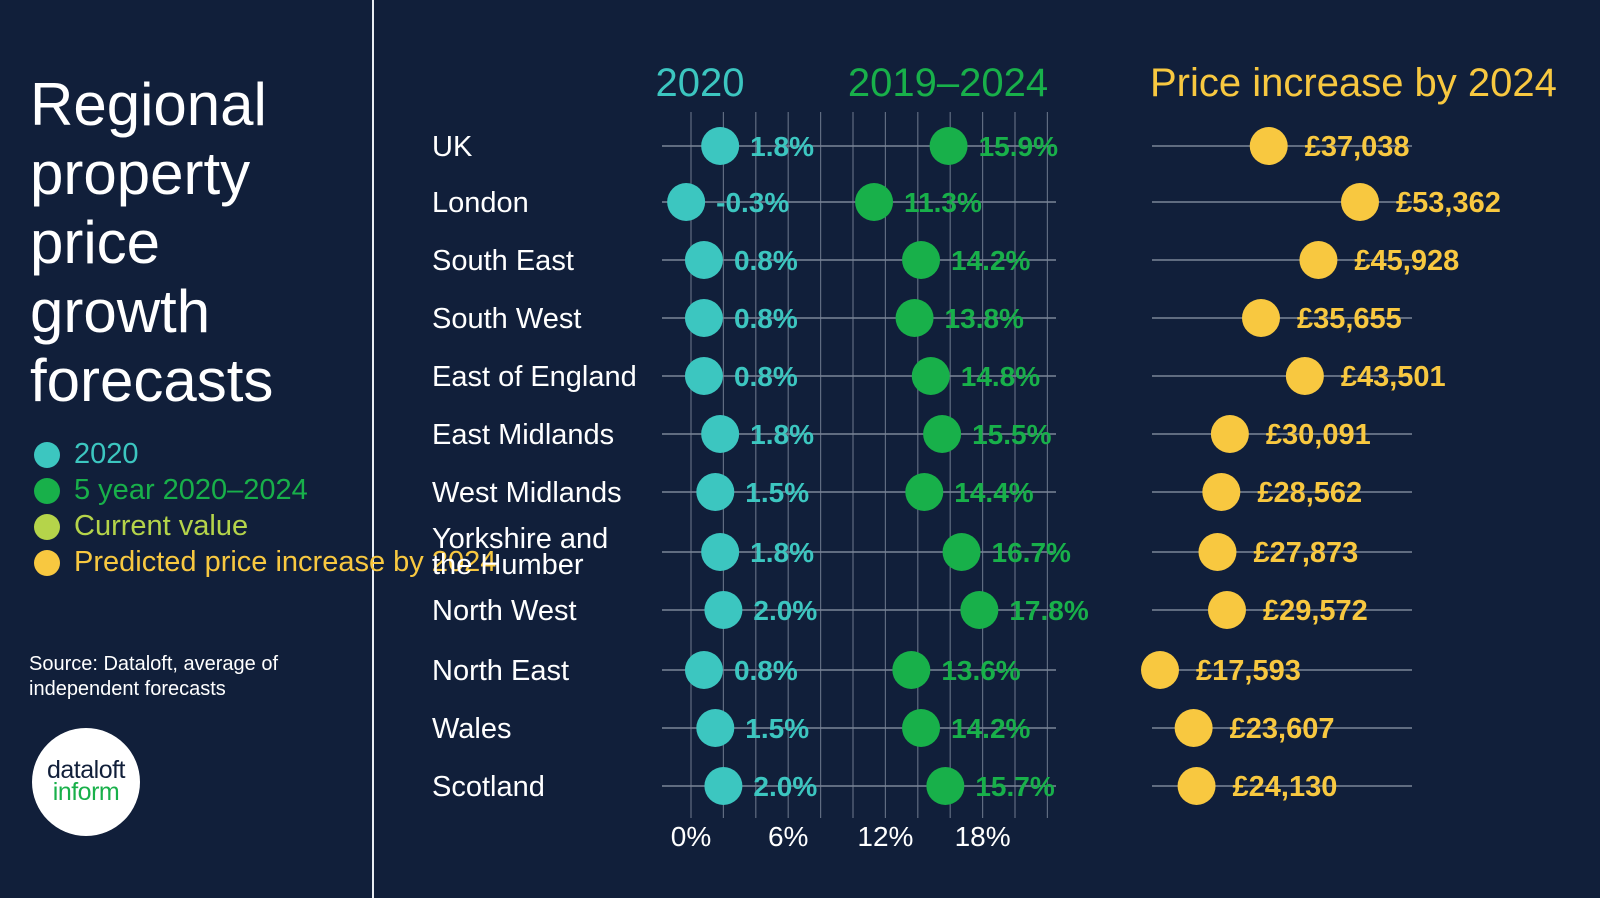  Describe the element at coordinates (1229, 434) in the screenshot. I see `point-price-east-midlands` at that location.